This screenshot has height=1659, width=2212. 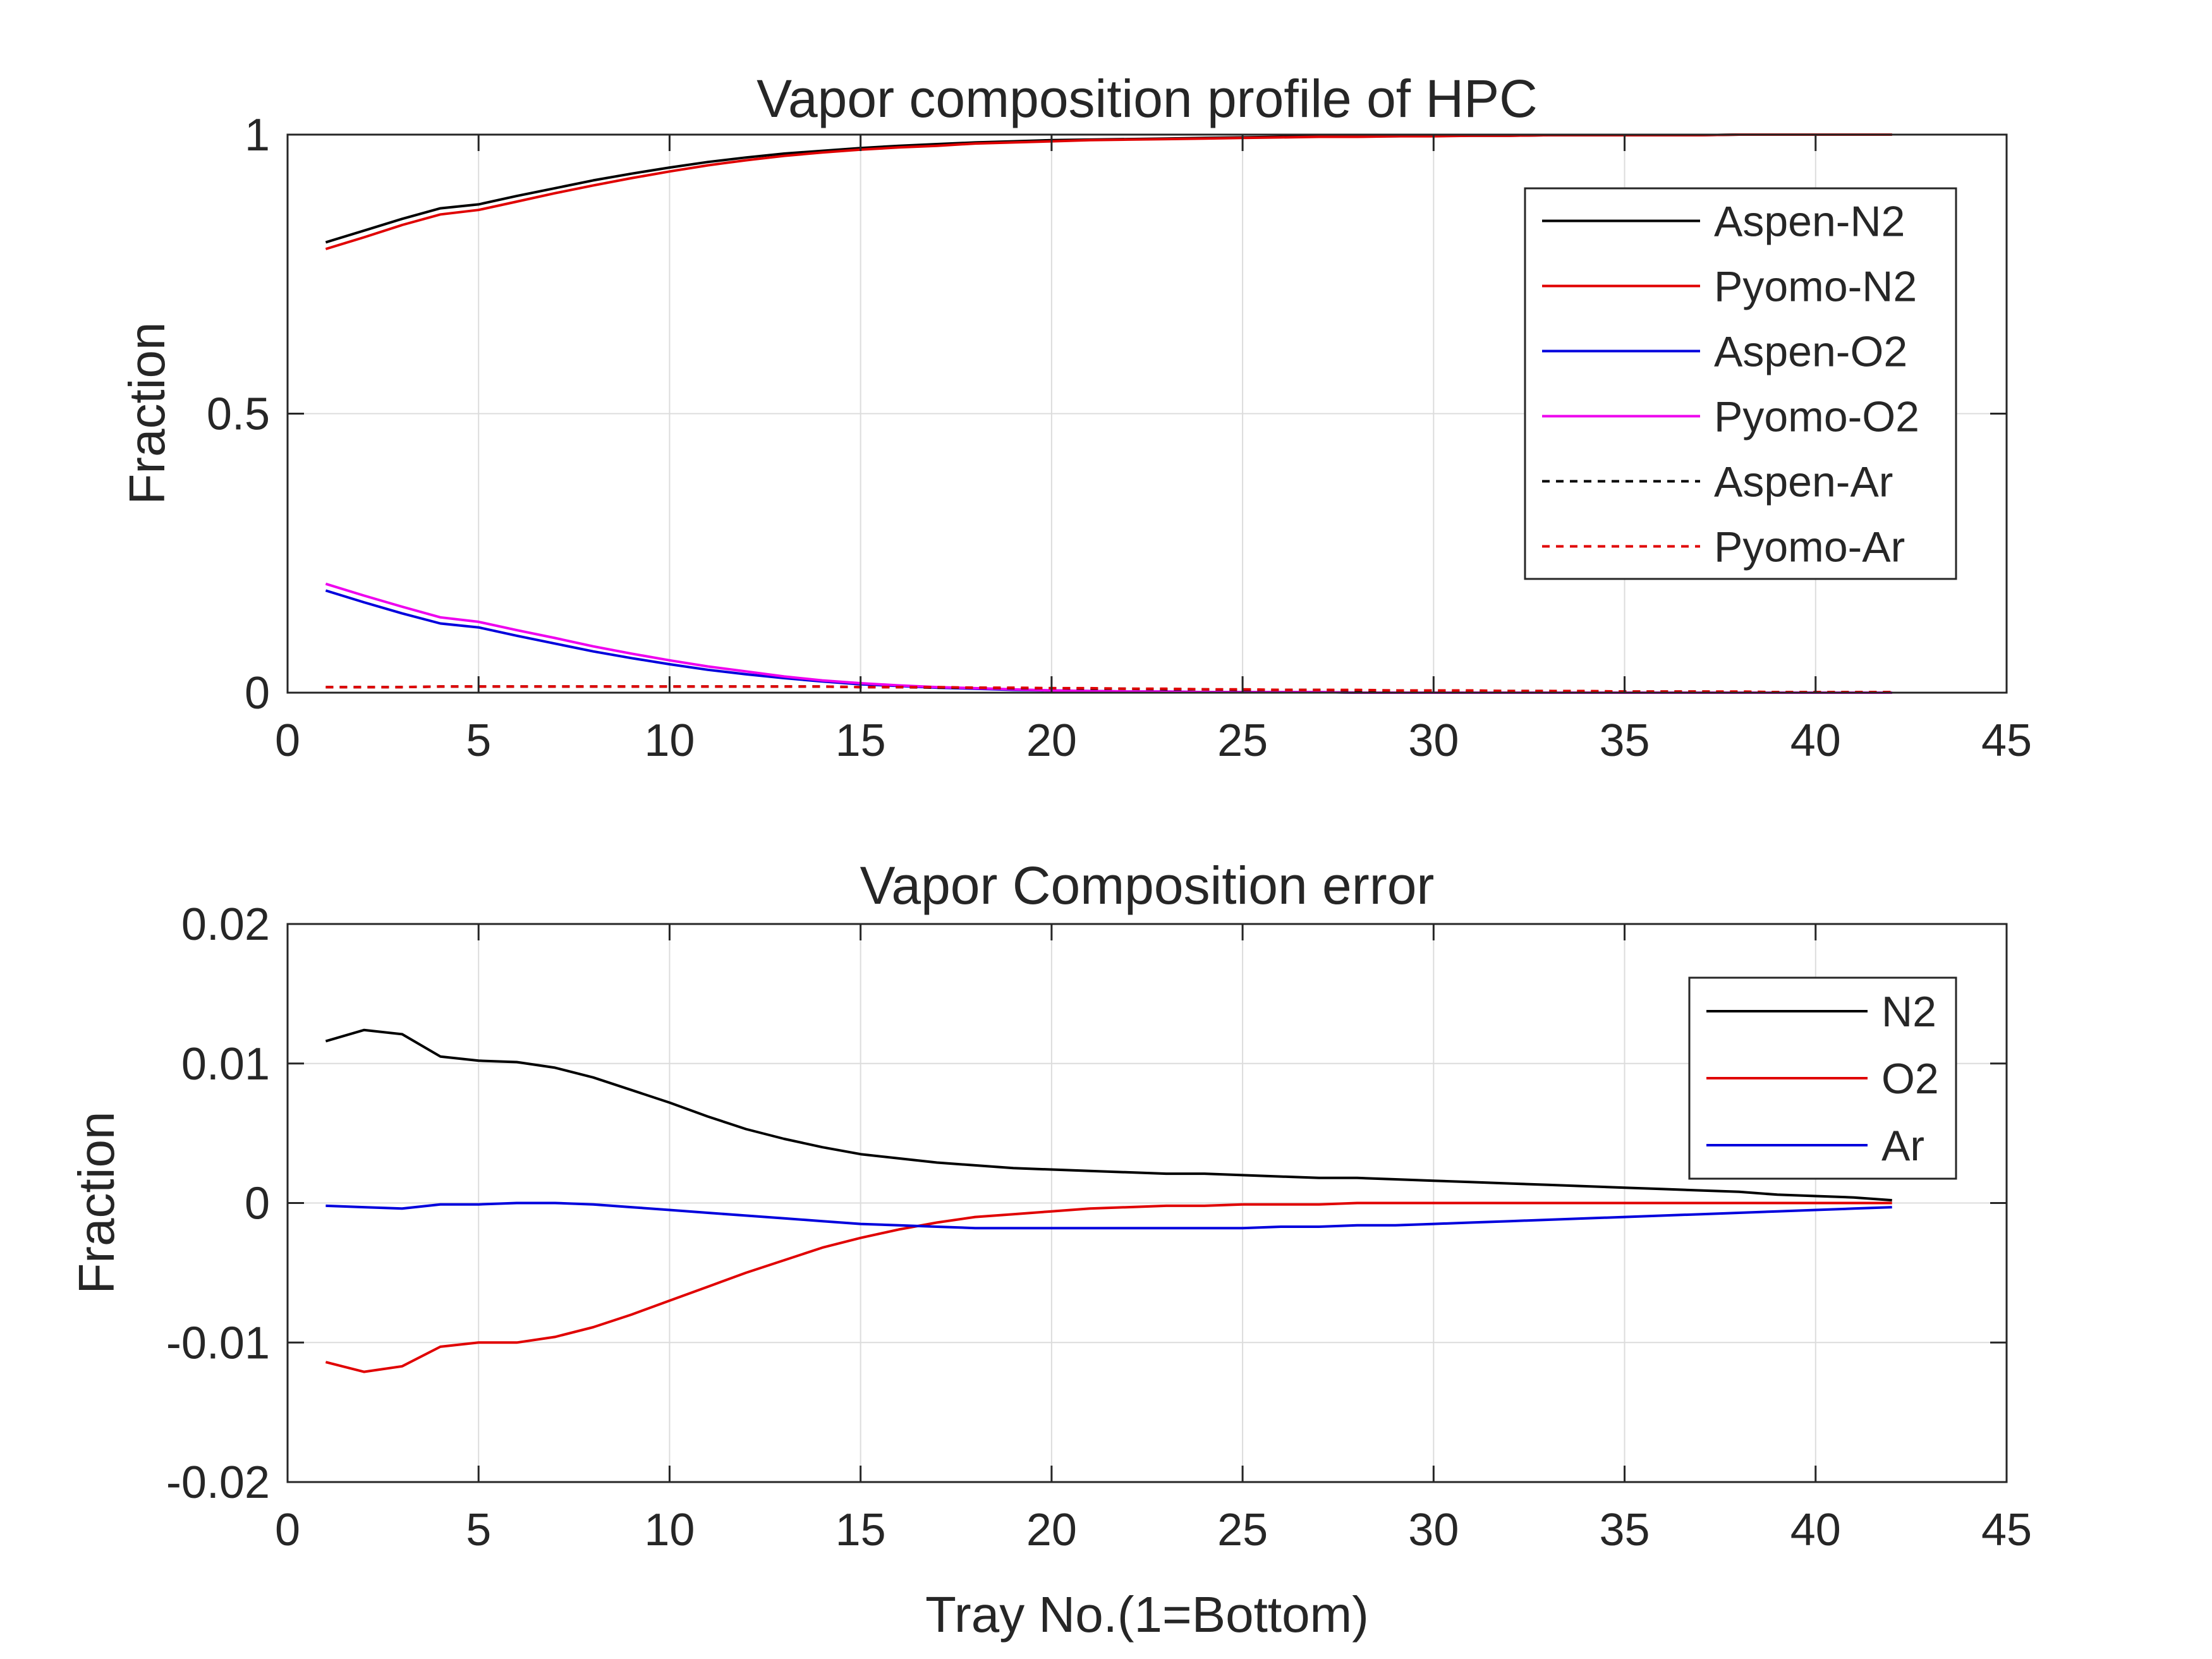 I want to click on legend-label: Pyomo-N2, so click(x=1815, y=287).